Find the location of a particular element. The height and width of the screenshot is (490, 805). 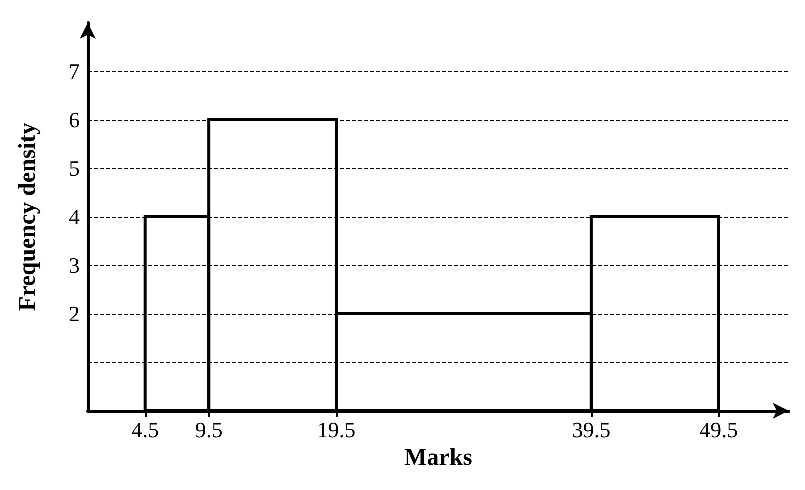

y-tick-label: 2 is located at coordinates (74, 314).